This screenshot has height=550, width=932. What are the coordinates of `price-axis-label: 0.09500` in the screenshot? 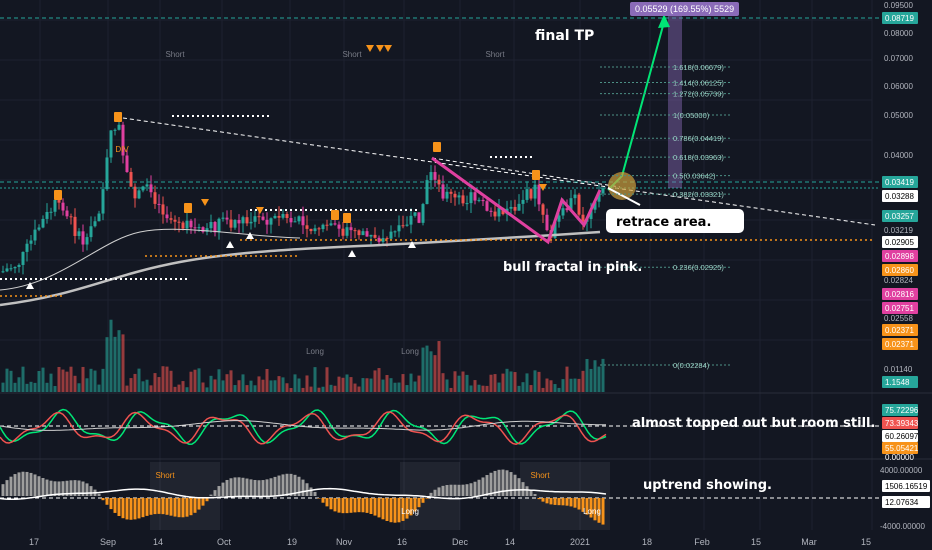 It's located at (898, 5).